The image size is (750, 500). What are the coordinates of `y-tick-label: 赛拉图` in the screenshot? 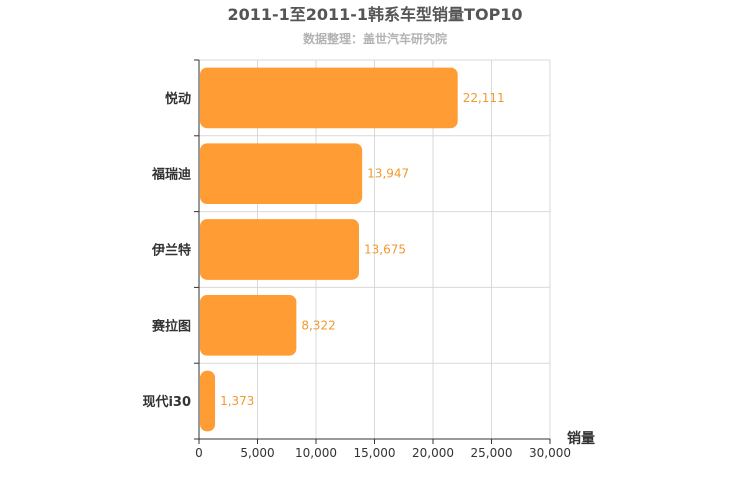 It's located at (171, 326).